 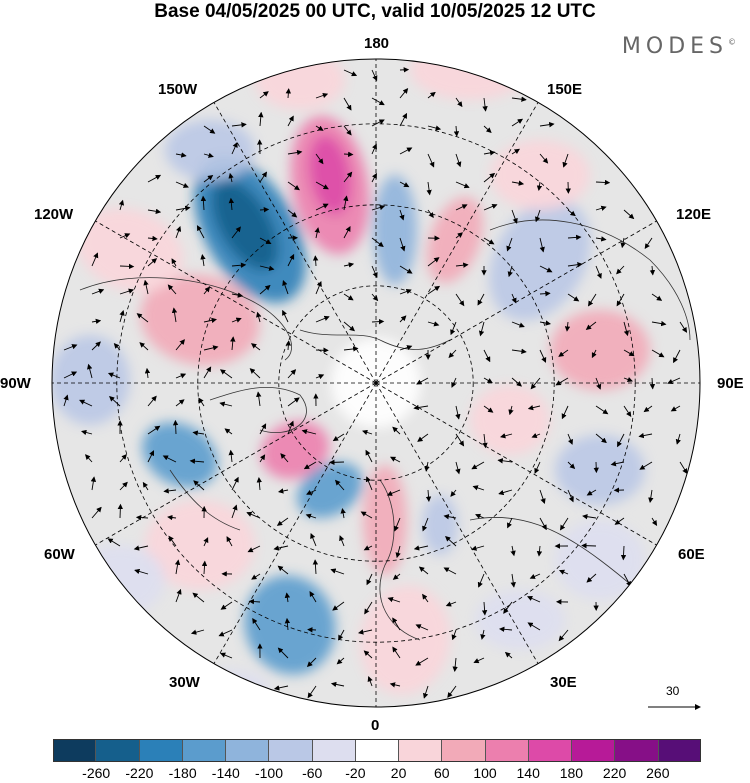 What do you see at coordinates (528, 773) in the screenshot?
I see `colorbar-tick-label: 140` at bounding box center [528, 773].